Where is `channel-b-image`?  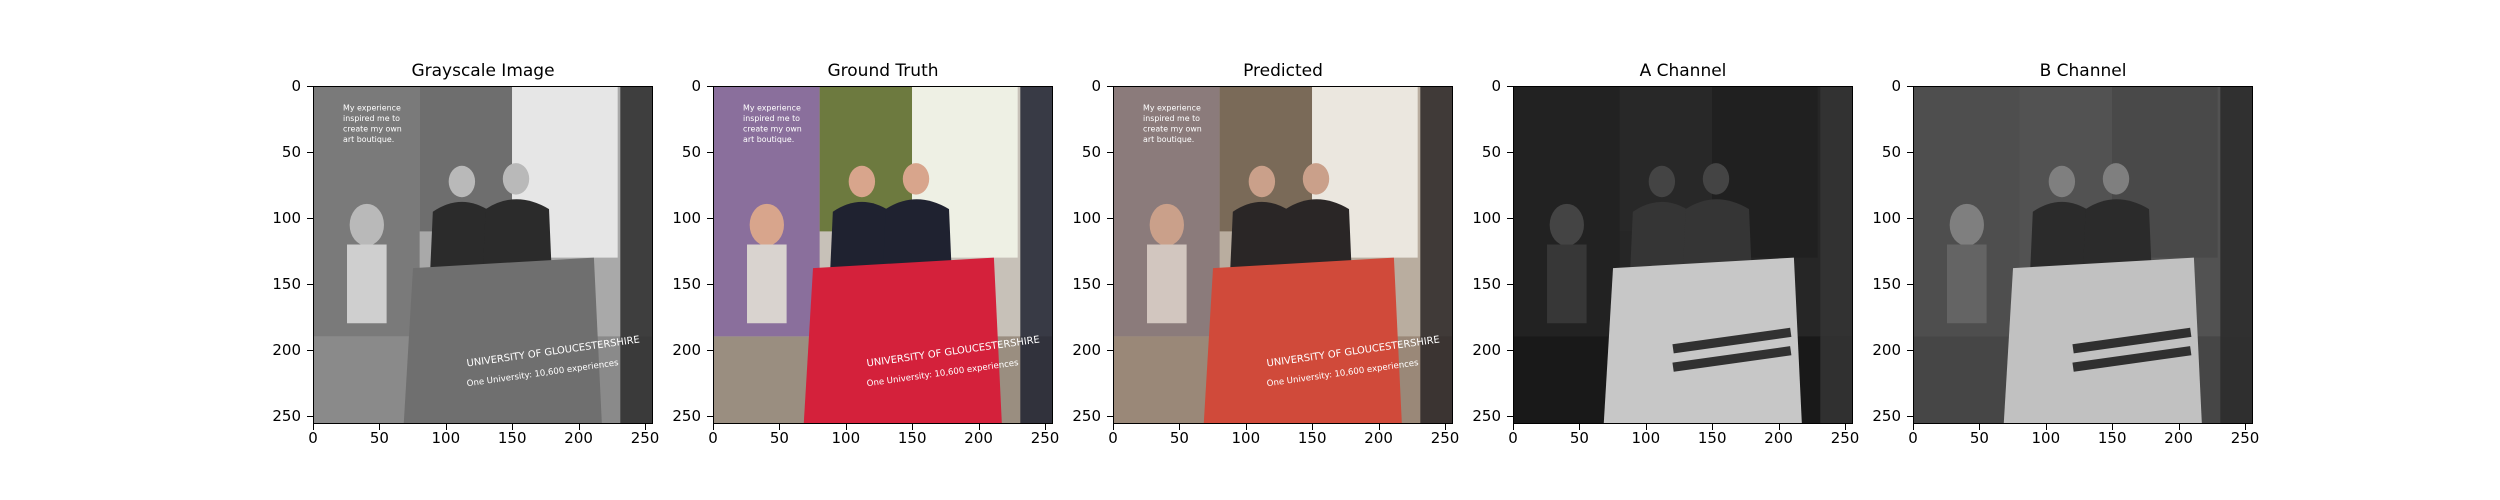 channel-b-image is located at coordinates (2083, 255).